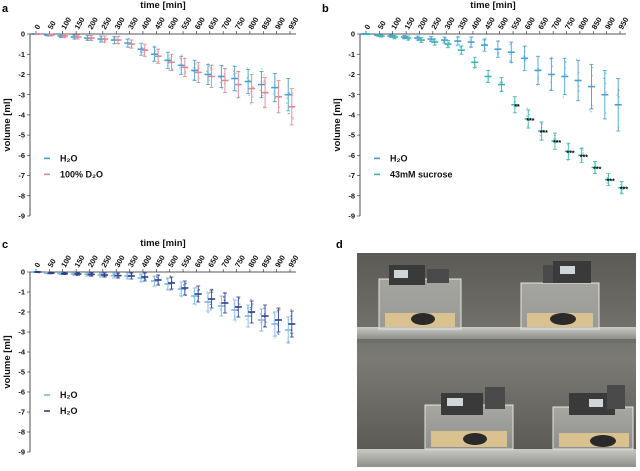 The height and width of the screenshot is (471, 640). Describe the element at coordinates (267, 23) in the screenshot. I see `x-tick-label-a-17: 850` at that location.